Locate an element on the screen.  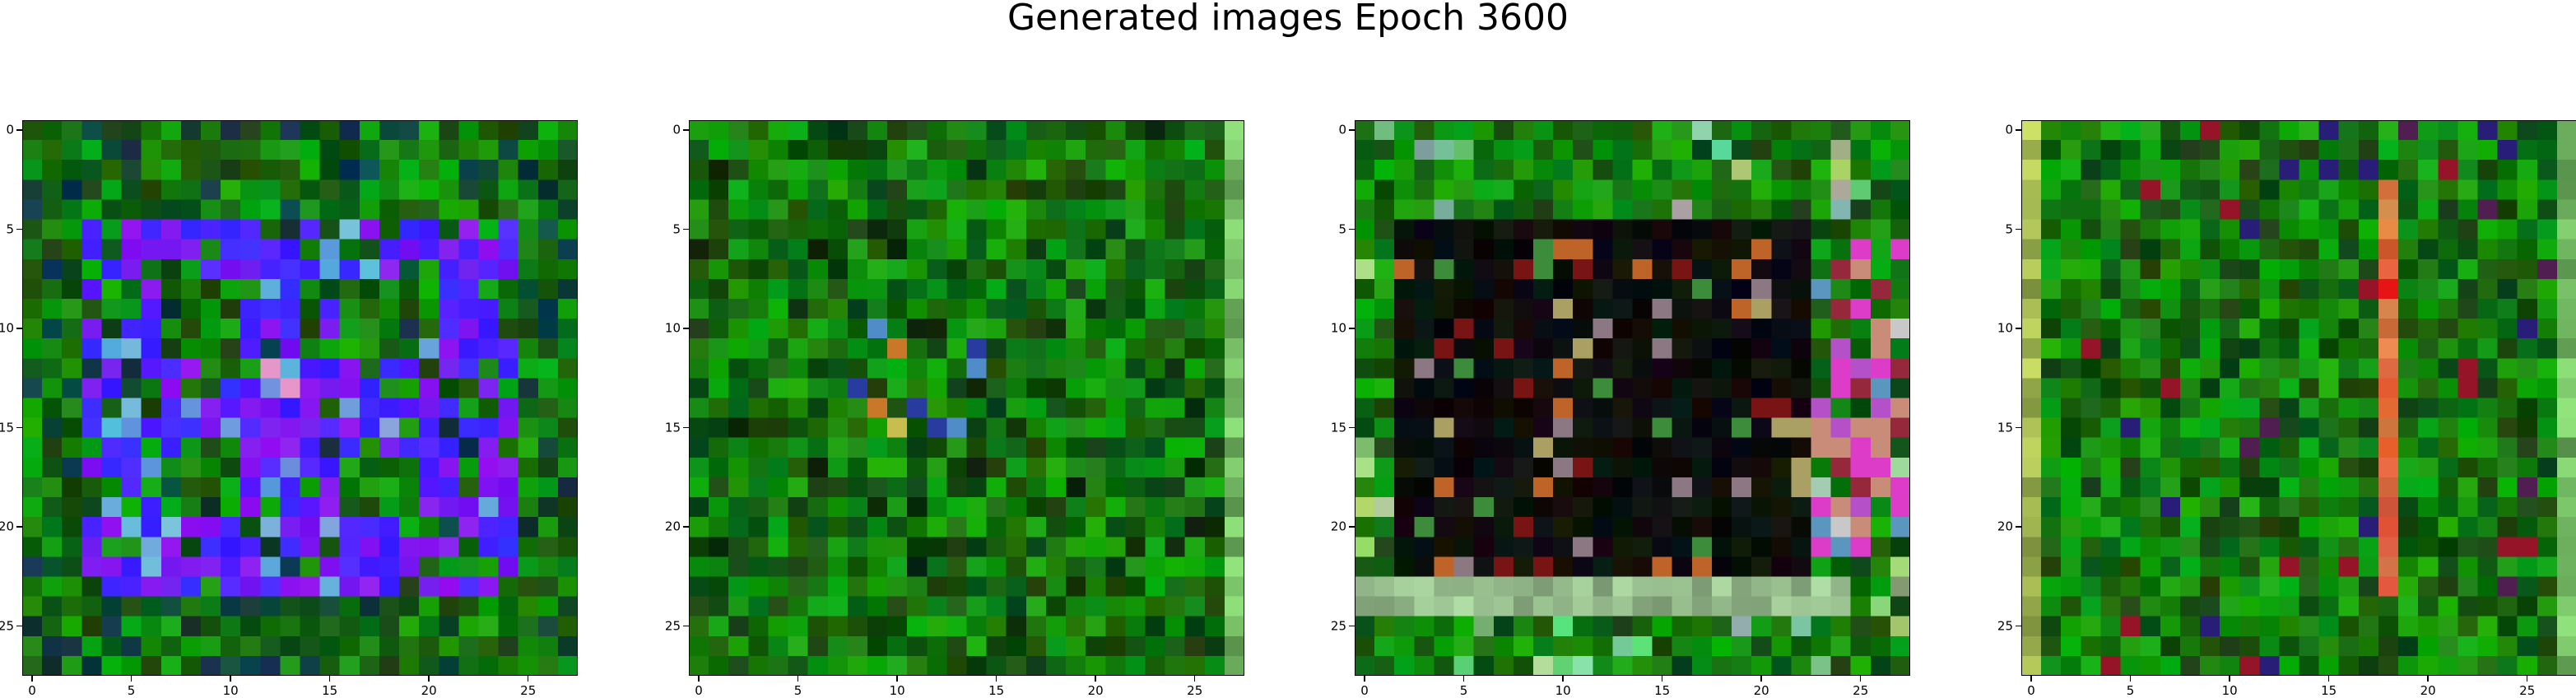
figure-title: Generated images Epoch 3600 is located at coordinates (1288, 19).